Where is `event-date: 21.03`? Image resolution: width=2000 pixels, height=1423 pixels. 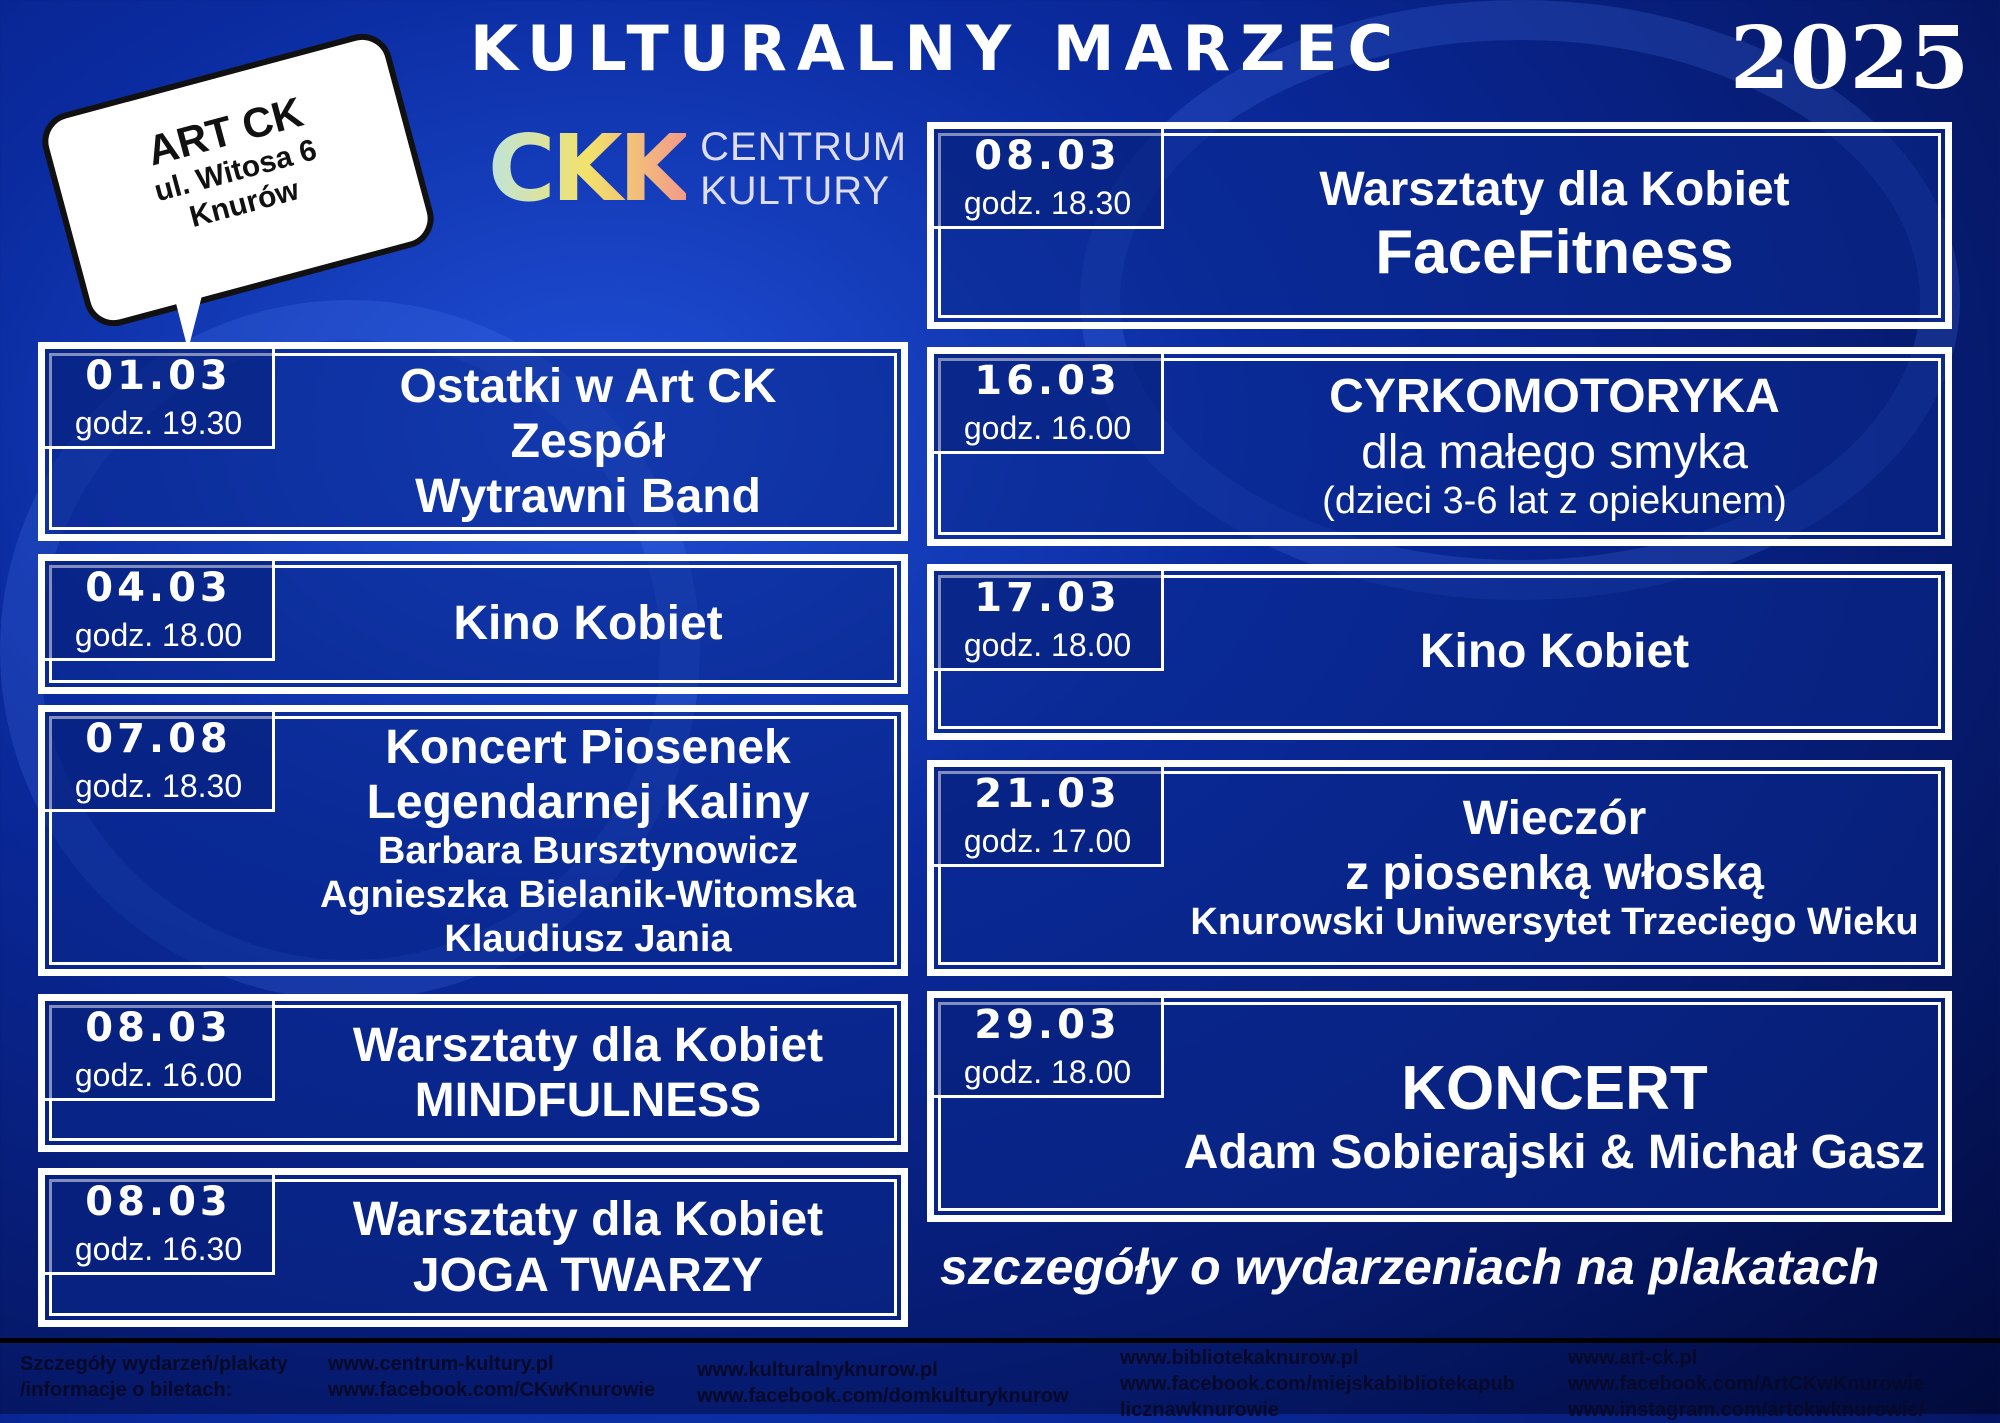 event-date: 21.03 is located at coordinates (1047, 794).